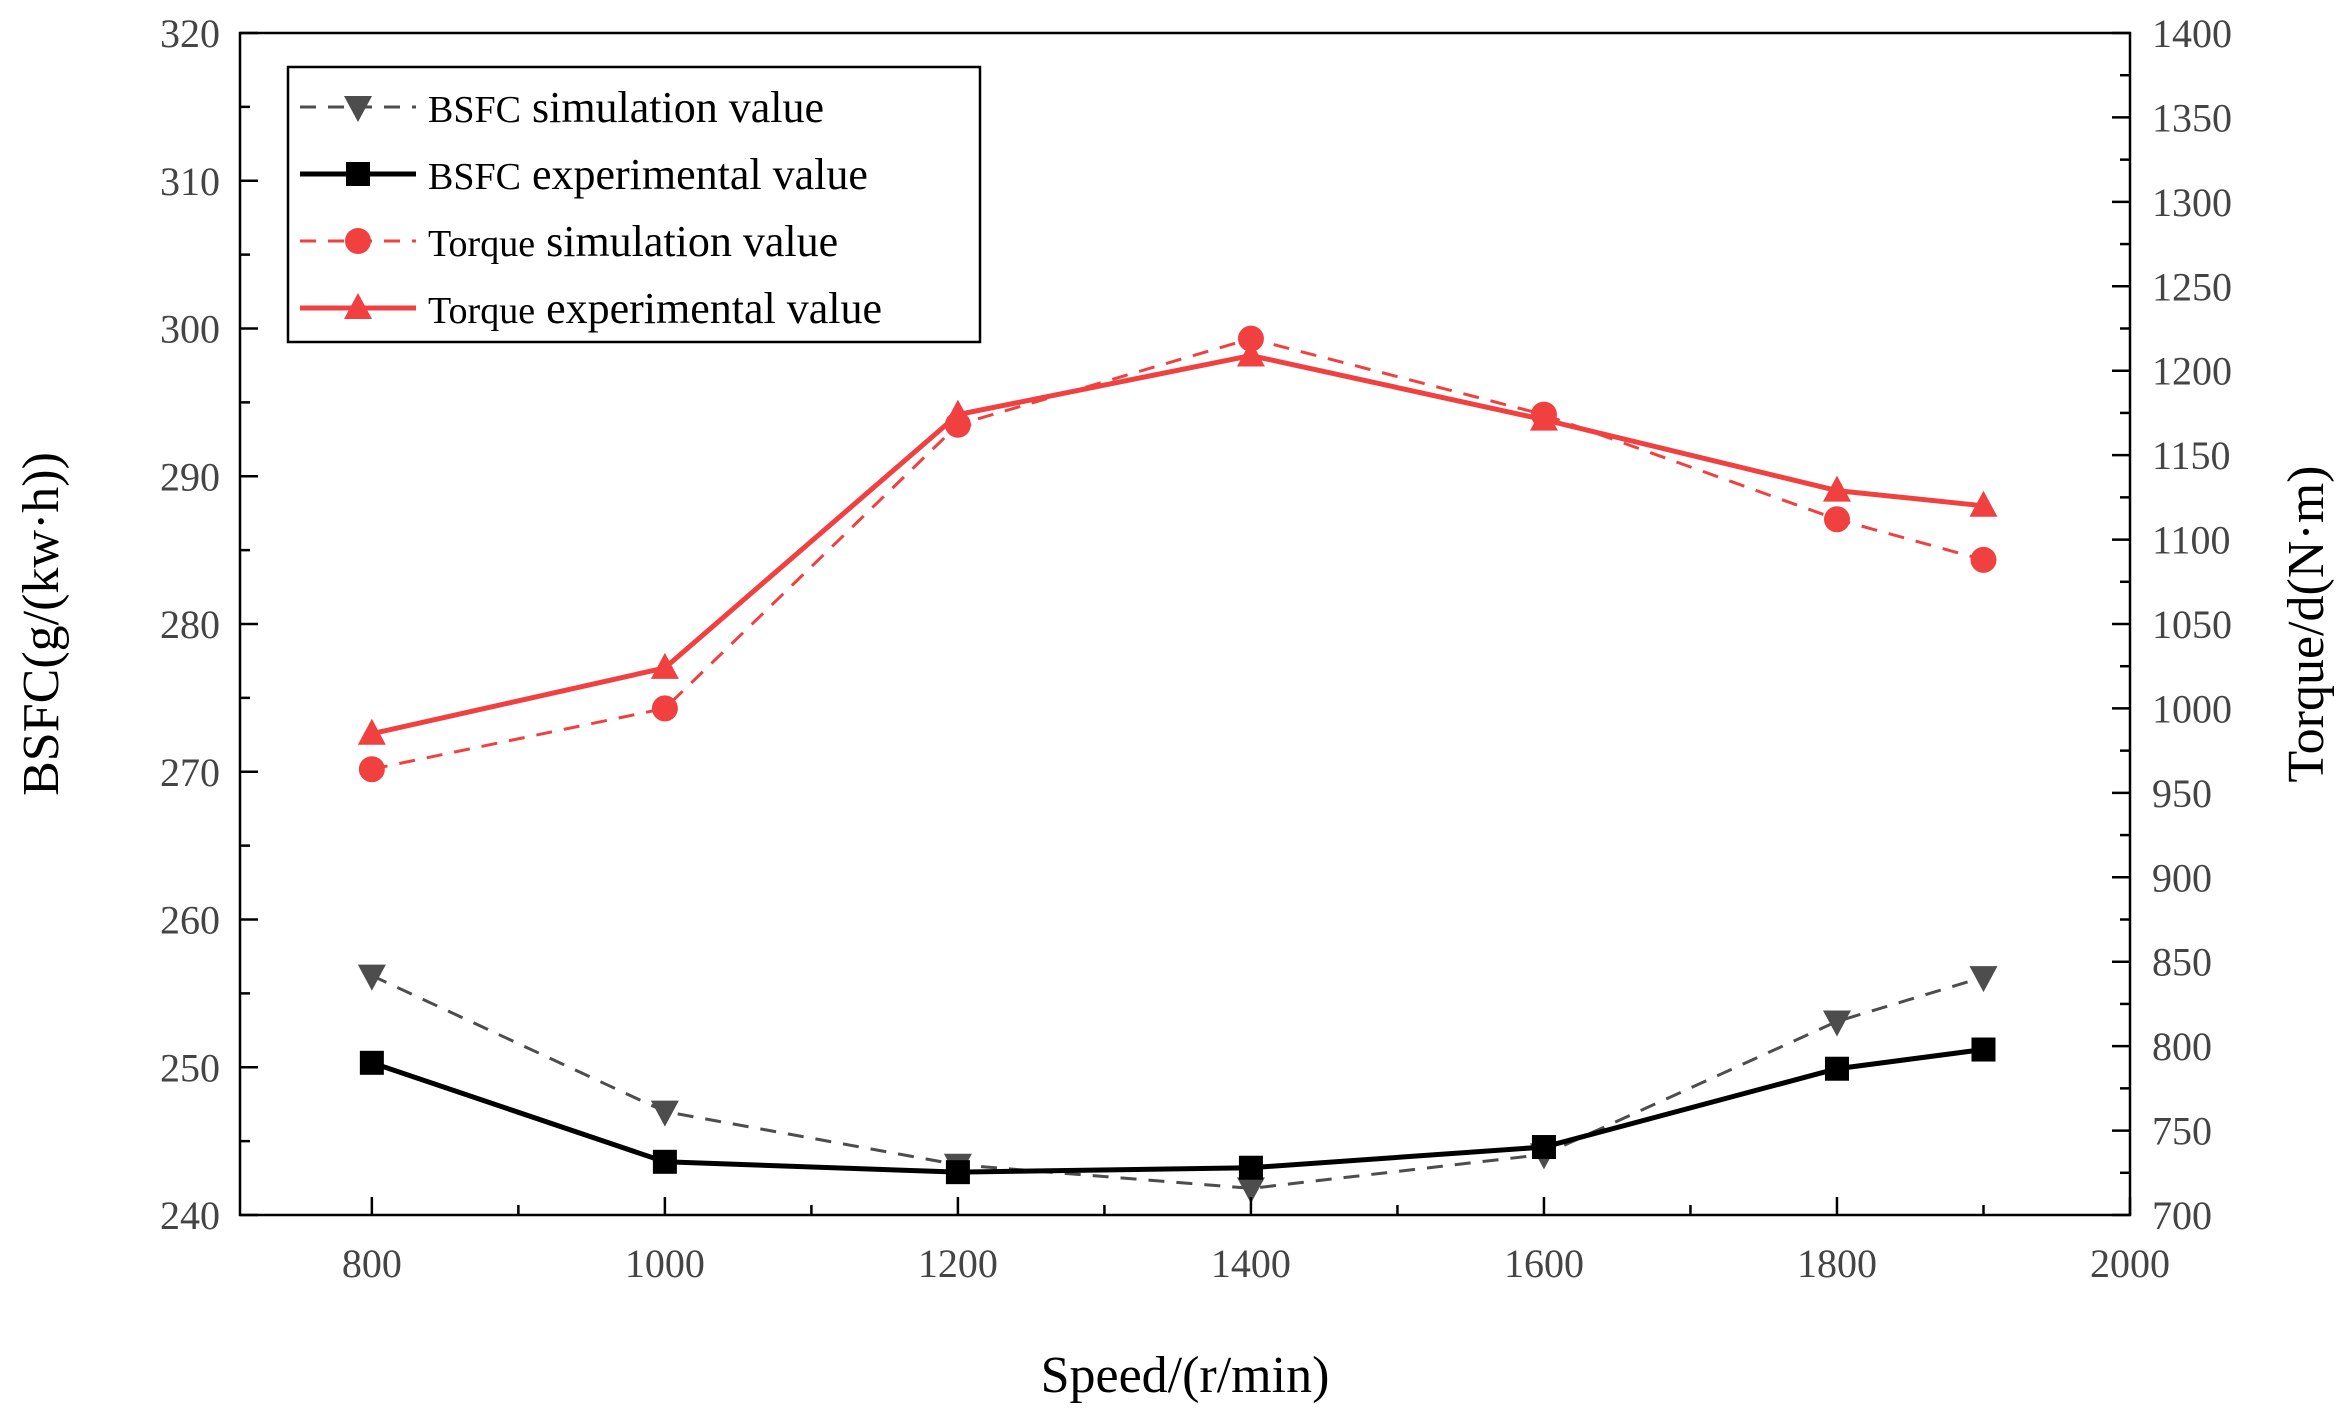  What do you see at coordinates (190, 1215) in the screenshot?
I see `left-y-tick-label: 240` at bounding box center [190, 1215].